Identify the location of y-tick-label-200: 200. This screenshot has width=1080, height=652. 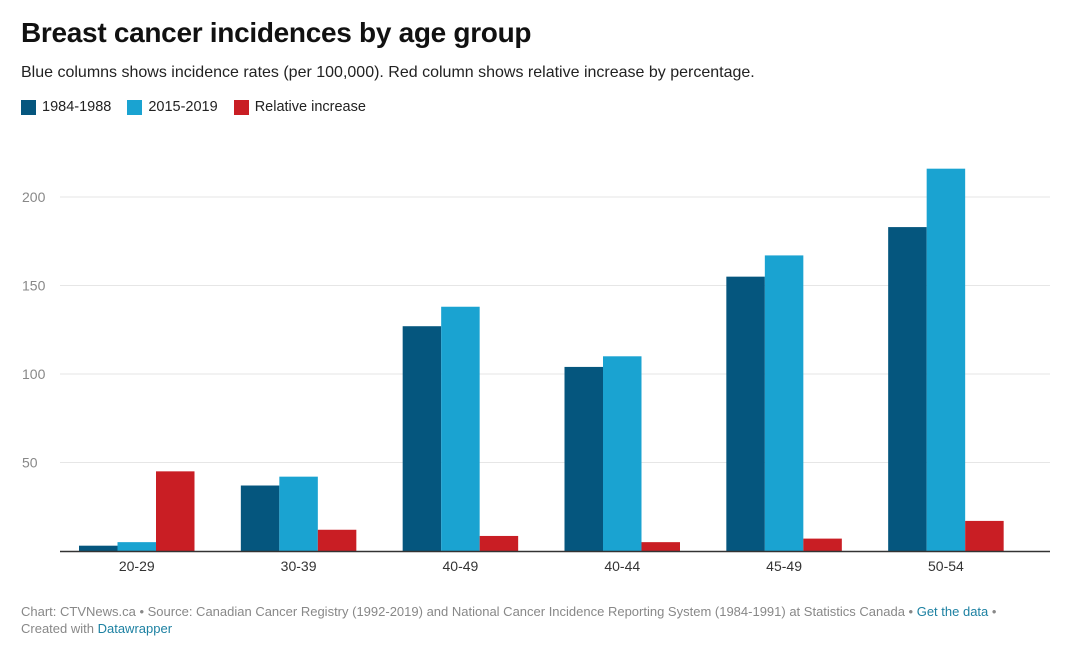
(34, 197).